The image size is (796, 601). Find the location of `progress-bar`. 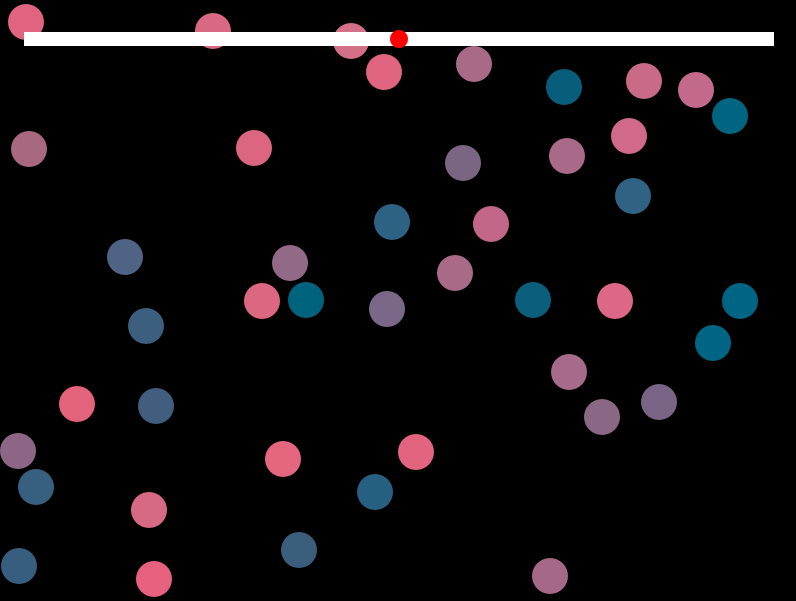

progress-bar is located at coordinates (399, 39).